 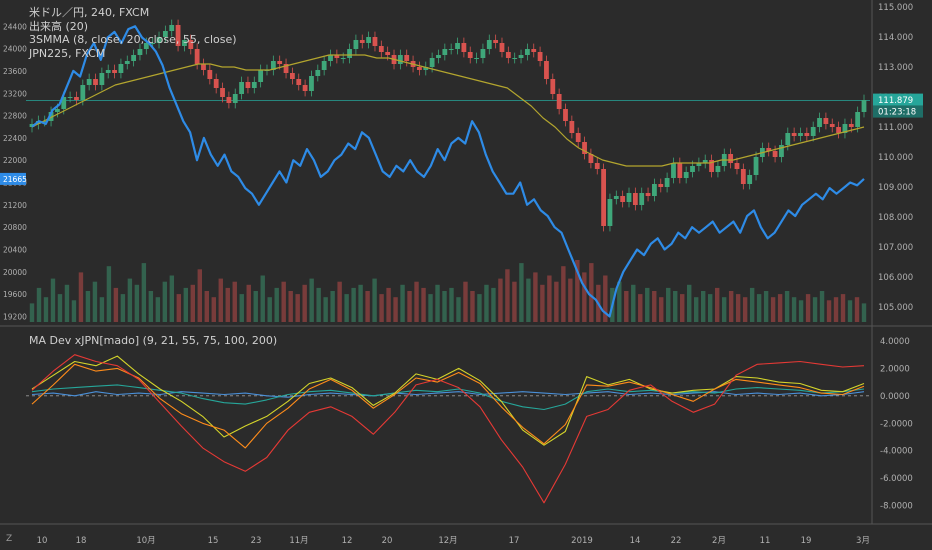 I want to click on last-price-label: 111.879, so click(x=895, y=101).